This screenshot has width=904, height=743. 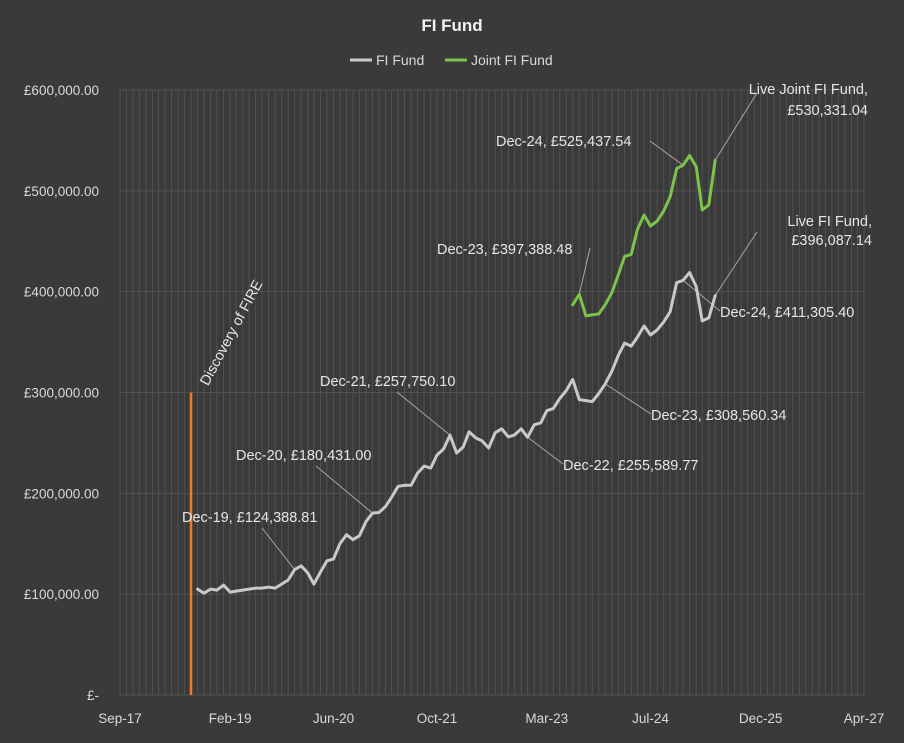 What do you see at coordinates (333, 718) in the screenshot?
I see `x-tick-label-jun-20: Jun-20` at bounding box center [333, 718].